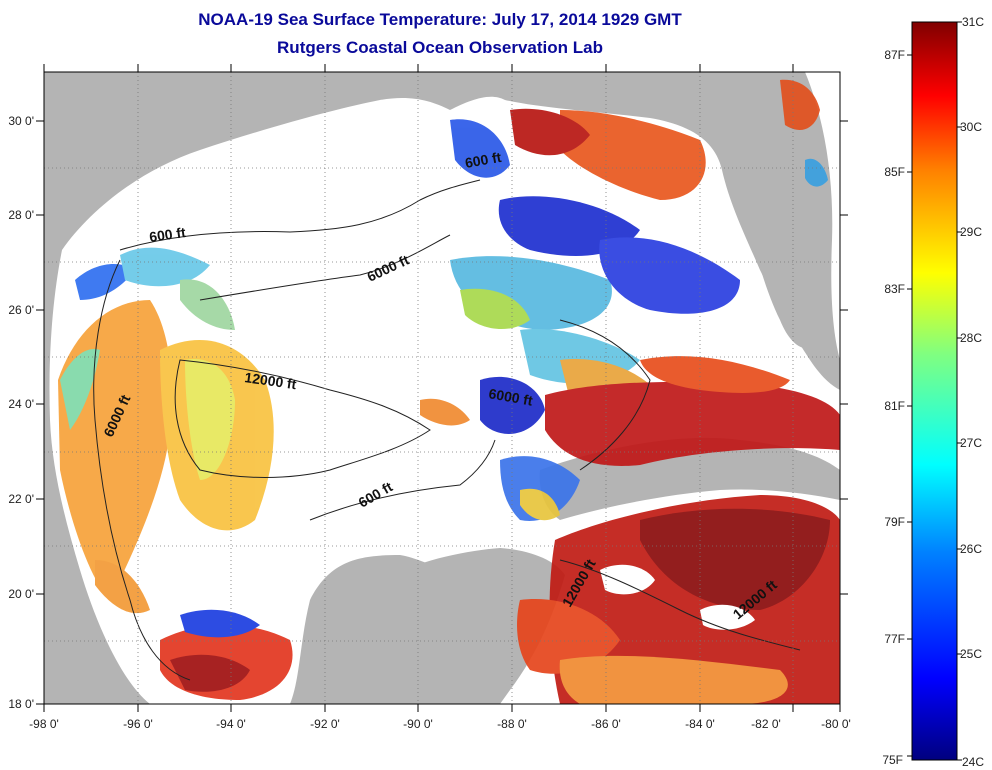 Image resolution: width=992 pixels, height=770 pixels. Describe the element at coordinates (462, 626) in the screenshot. I see `yucatan-land` at that location.